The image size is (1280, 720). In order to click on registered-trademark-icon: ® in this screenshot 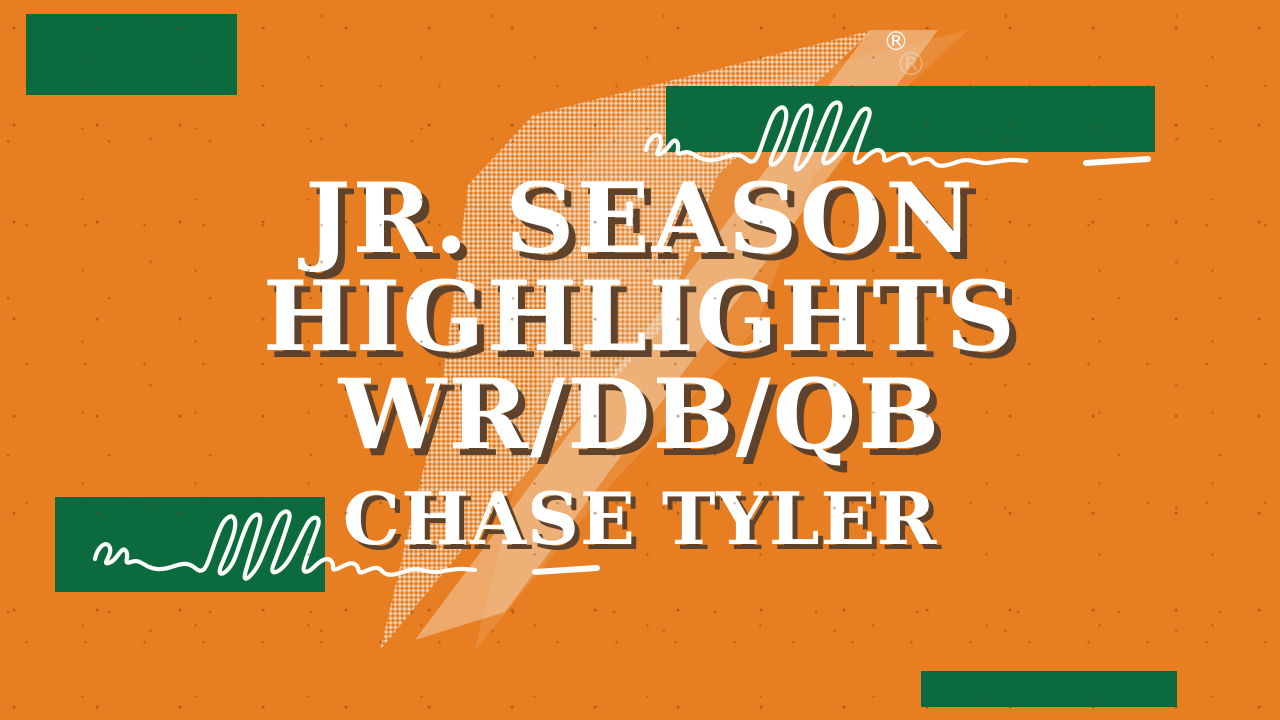, I will do `click(896, 42)`.